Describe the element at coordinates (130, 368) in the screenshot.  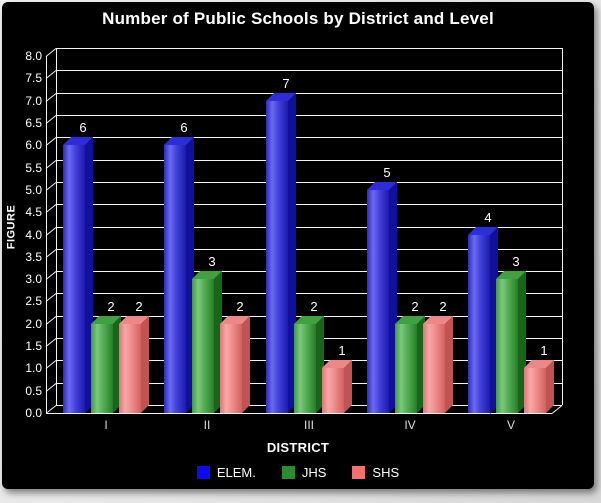
I see `bar-shs-i` at that location.